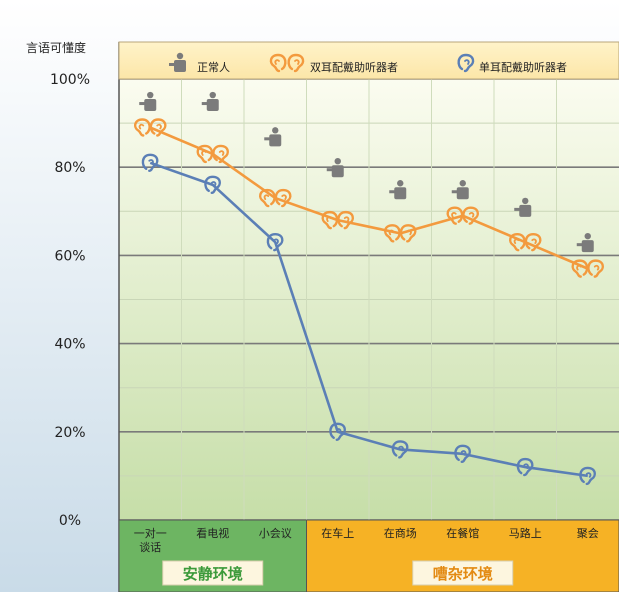 The height and width of the screenshot is (592, 619). I want to click on group-label: 安静环境, so click(213, 574).